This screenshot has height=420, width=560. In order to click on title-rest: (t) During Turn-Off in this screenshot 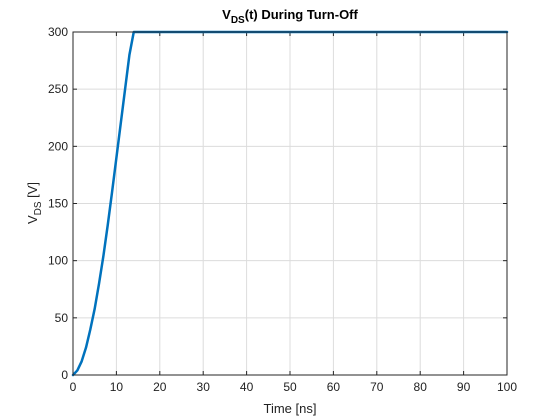, I will do `click(302, 14)`.